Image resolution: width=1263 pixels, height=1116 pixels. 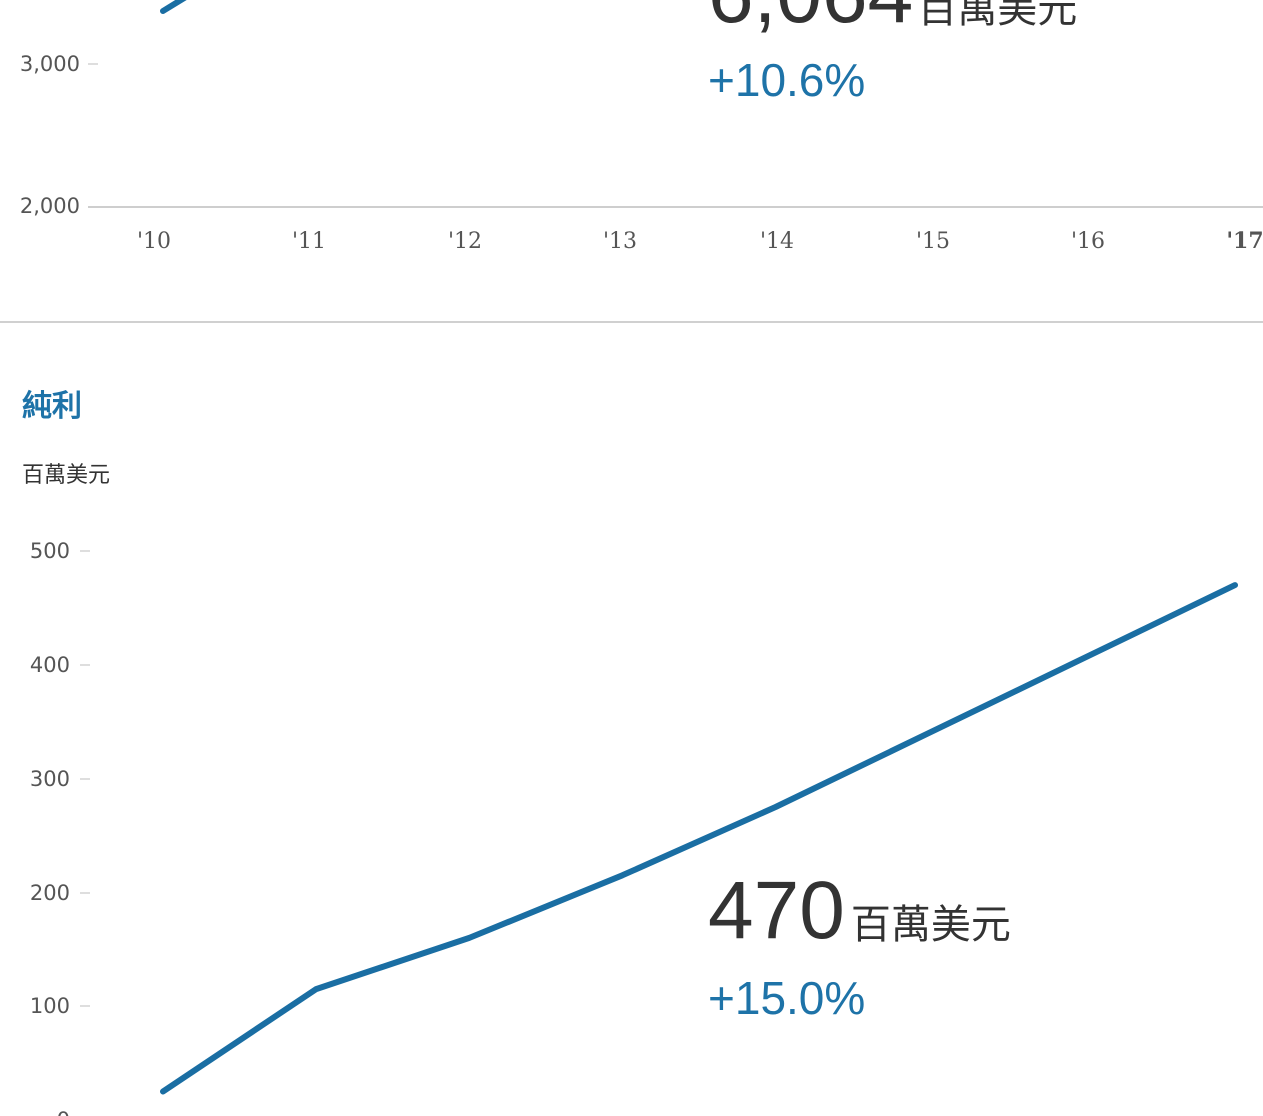 What do you see at coordinates (50, 893) in the screenshot?
I see `y-tick-200: 200` at bounding box center [50, 893].